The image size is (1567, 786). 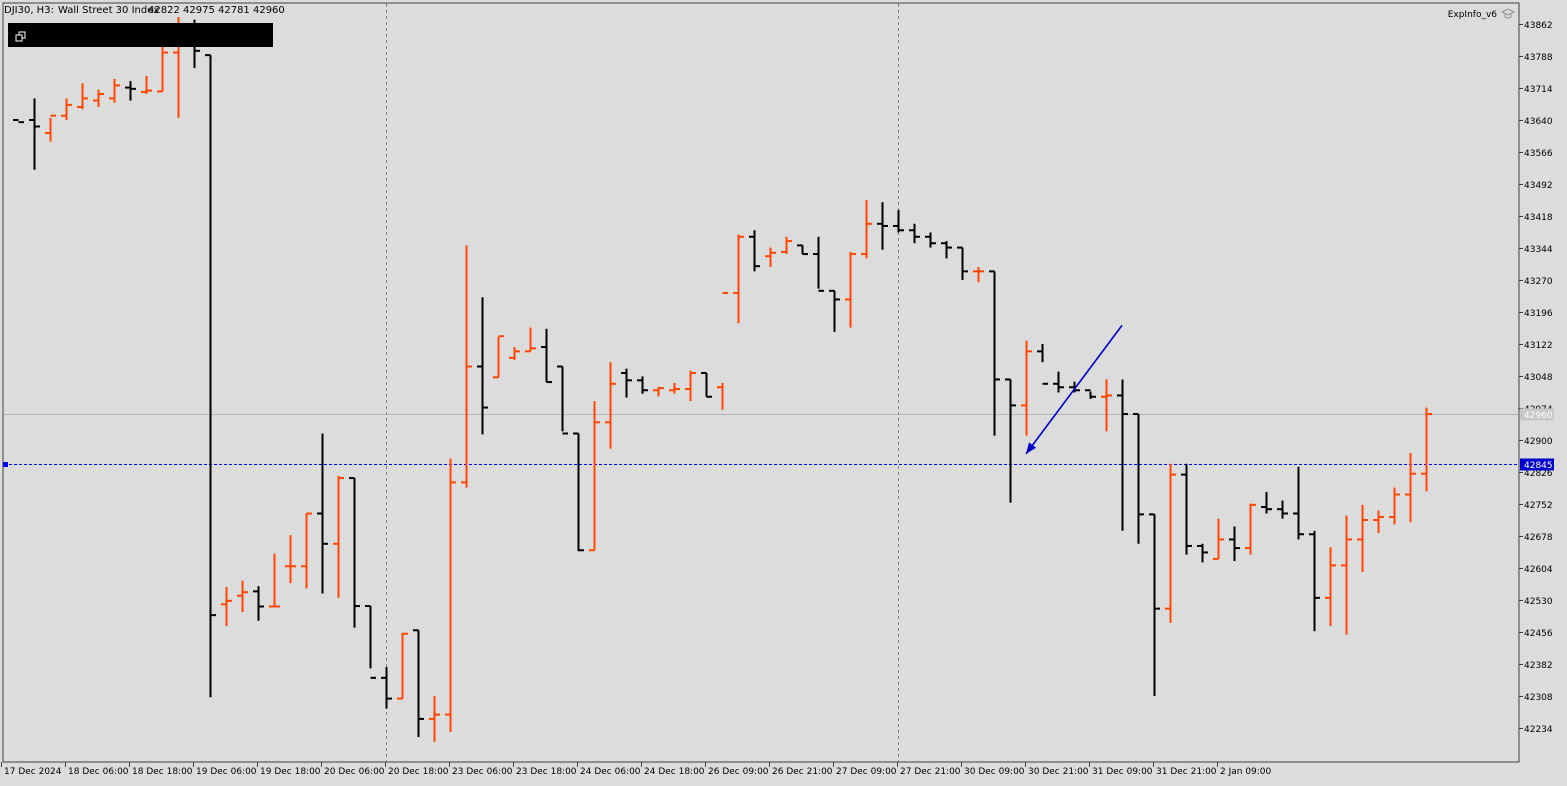 I want to click on trade-panel-bar, so click(x=140, y=35).